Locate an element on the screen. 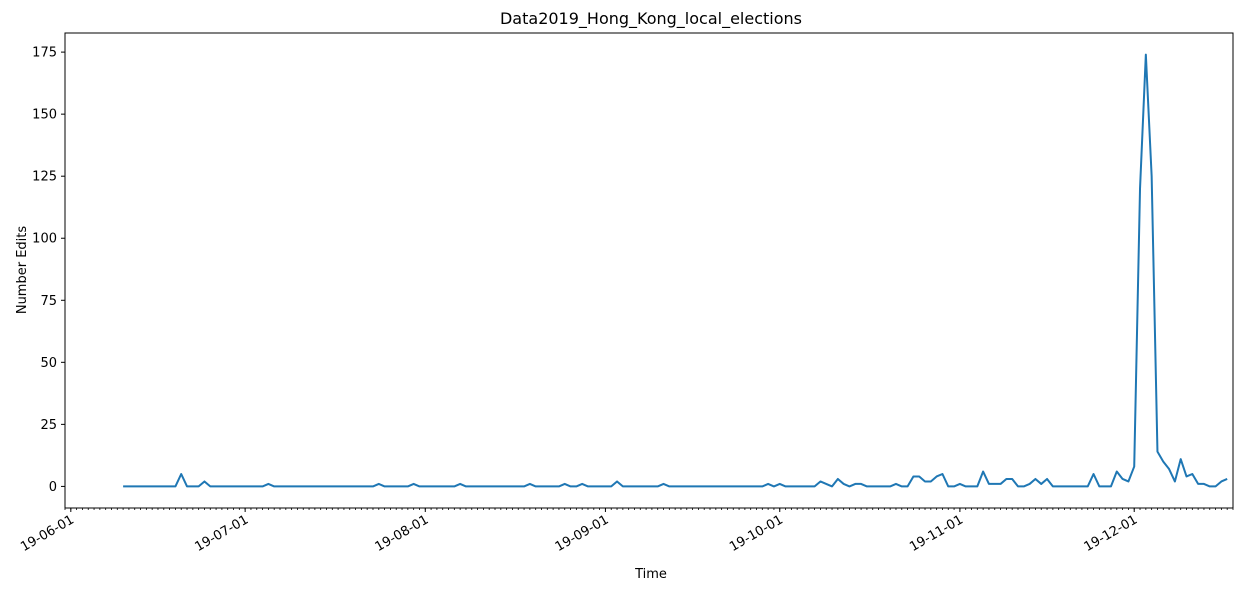 The height and width of the screenshot is (591, 1242). x-tick-label: 19-08-01 is located at coordinates (402, 533).